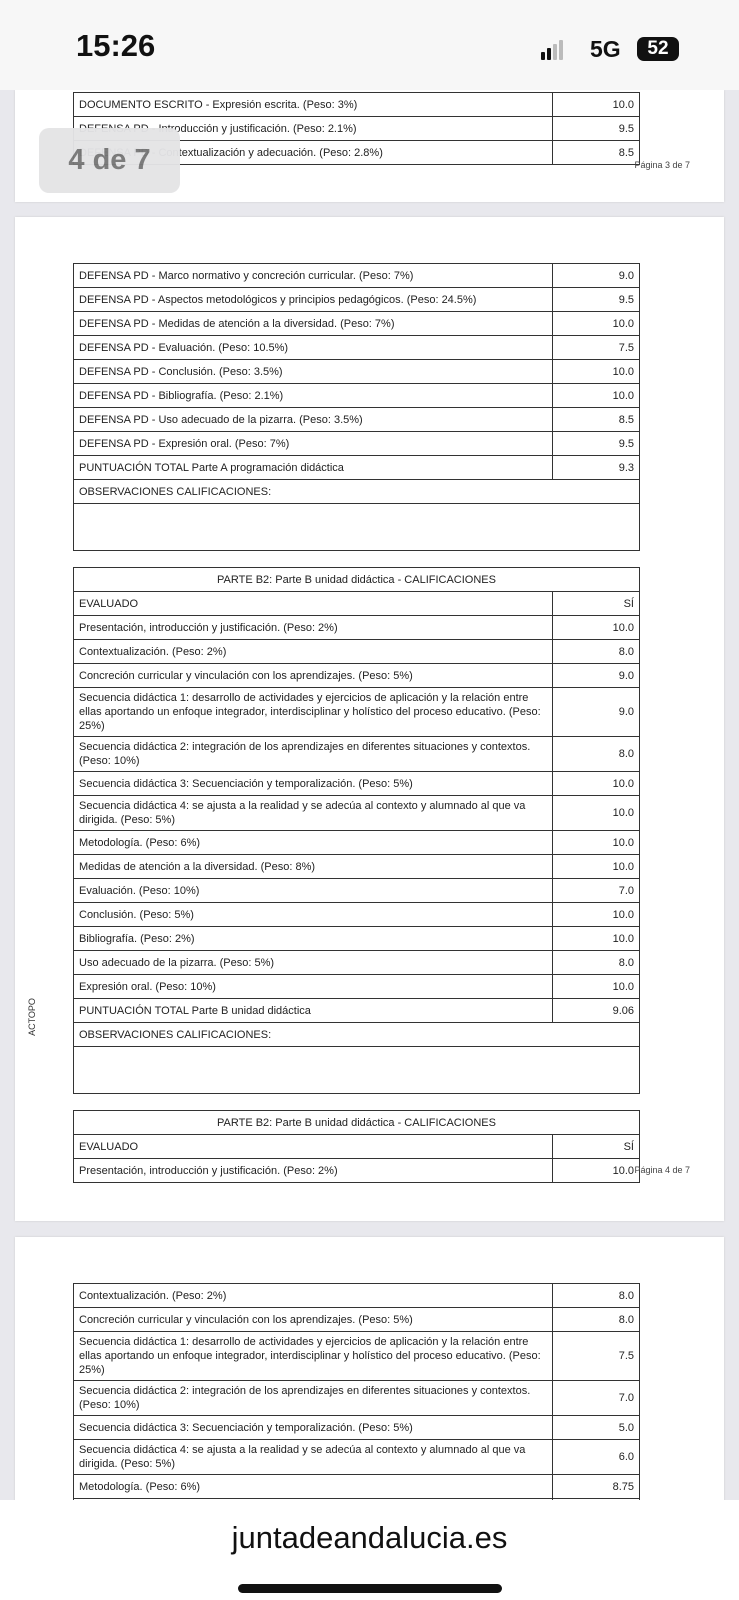  I want to click on grade: 8.75, so click(596, 1486).